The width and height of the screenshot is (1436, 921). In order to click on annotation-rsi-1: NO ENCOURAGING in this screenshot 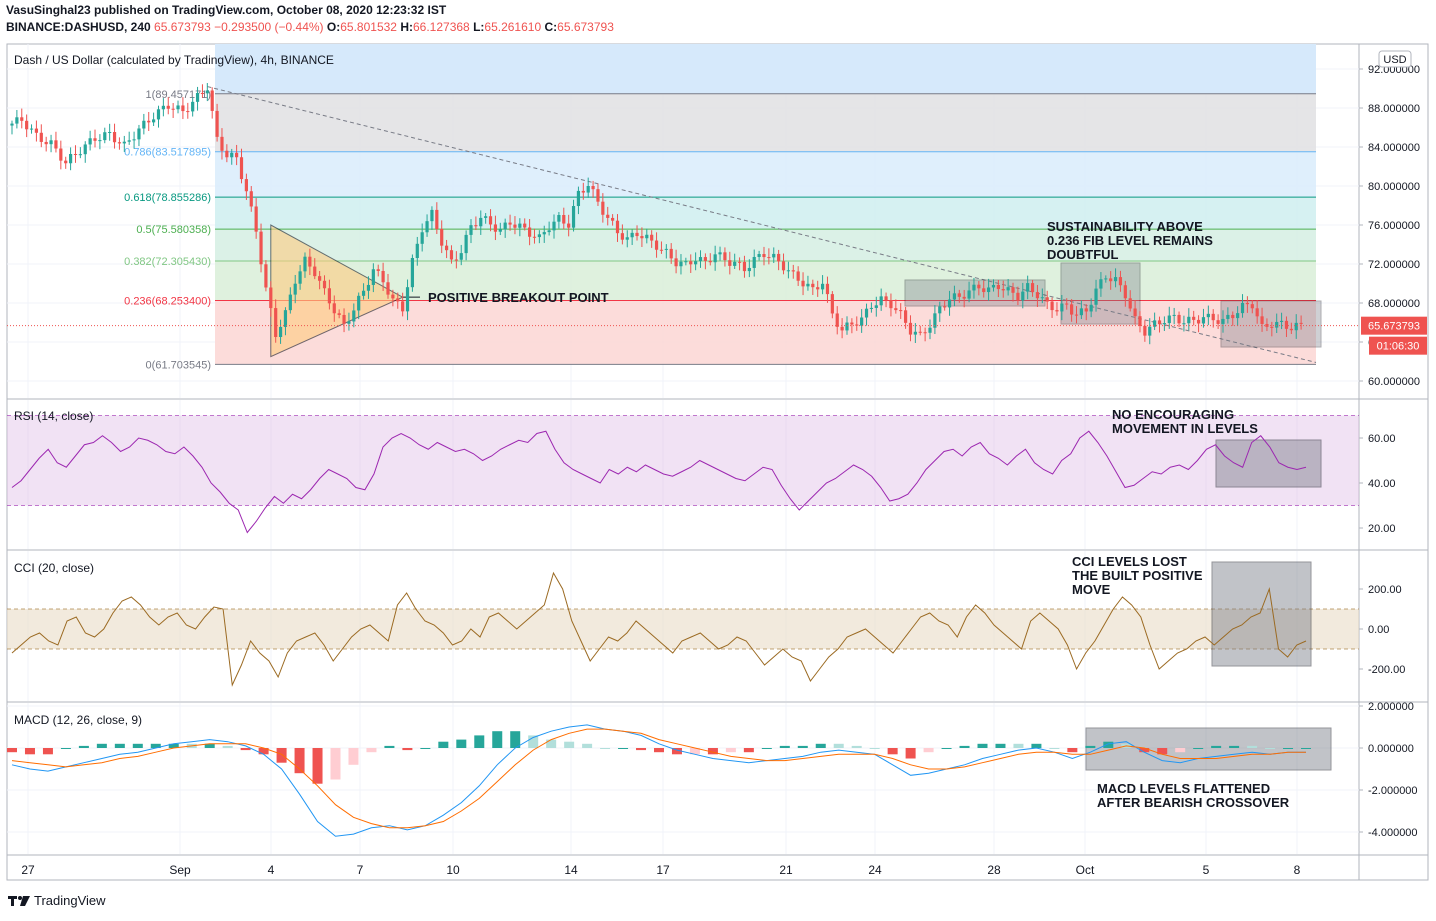, I will do `click(1173, 414)`.